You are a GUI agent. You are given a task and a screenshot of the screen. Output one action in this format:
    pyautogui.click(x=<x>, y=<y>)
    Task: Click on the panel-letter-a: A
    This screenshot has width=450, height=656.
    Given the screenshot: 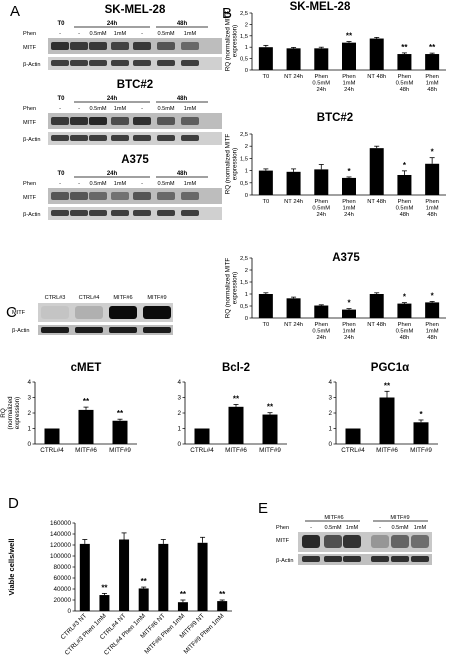 What is the action you would take?
    pyautogui.click(x=15, y=11)
    